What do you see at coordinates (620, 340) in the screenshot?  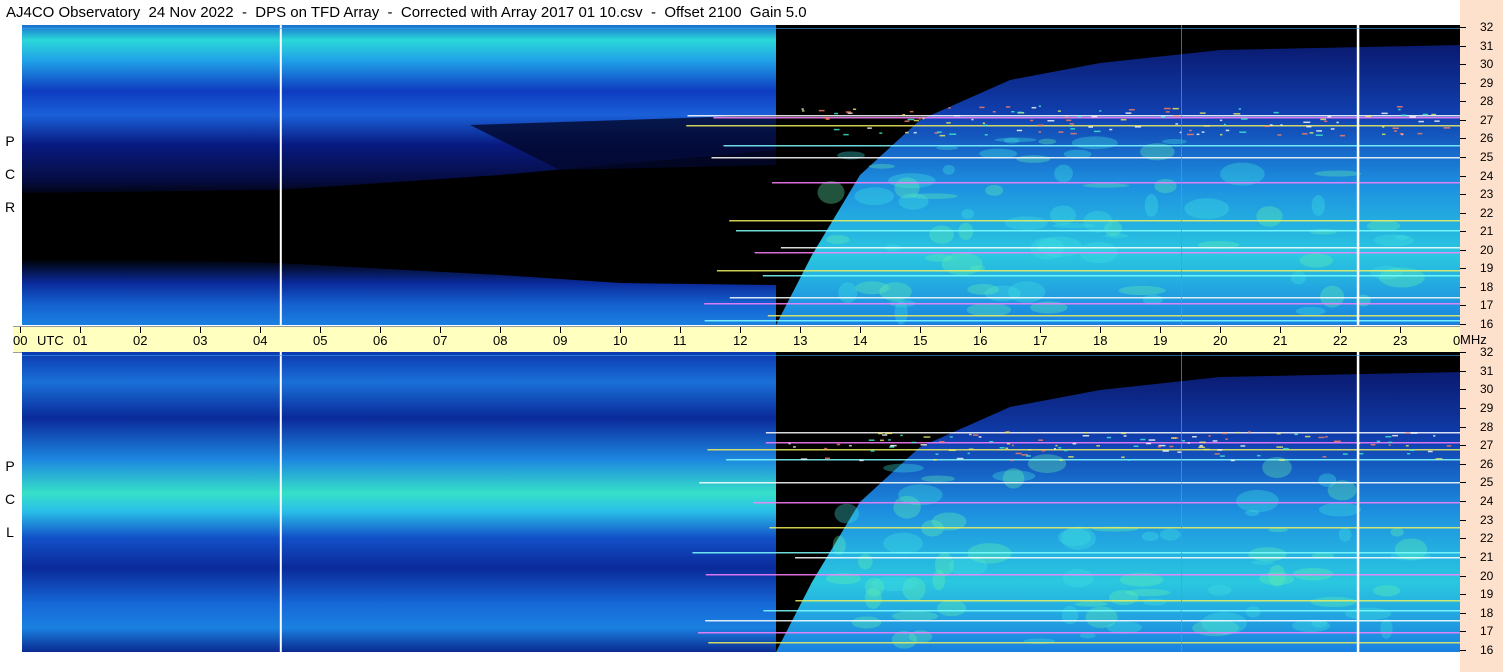 I see `time-tick-label: 10` at bounding box center [620, 340].